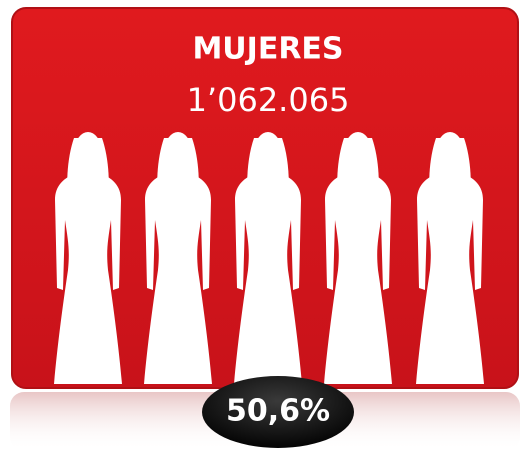 This screenshot has width=531, height=451. What do you see at coordinates (267, 49) in the screenshot?
I see `card-title: MUJERES` at bounding box center [267, 49].